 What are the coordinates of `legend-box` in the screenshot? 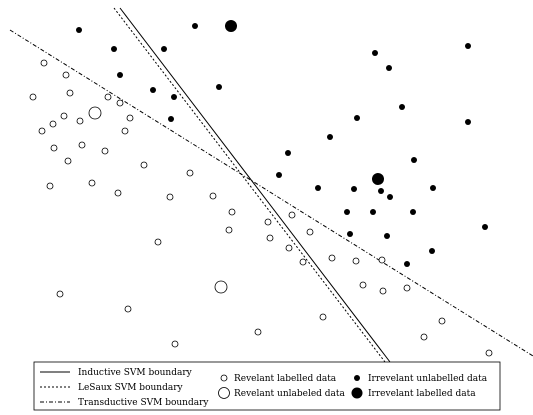 It's located at (267, 386).